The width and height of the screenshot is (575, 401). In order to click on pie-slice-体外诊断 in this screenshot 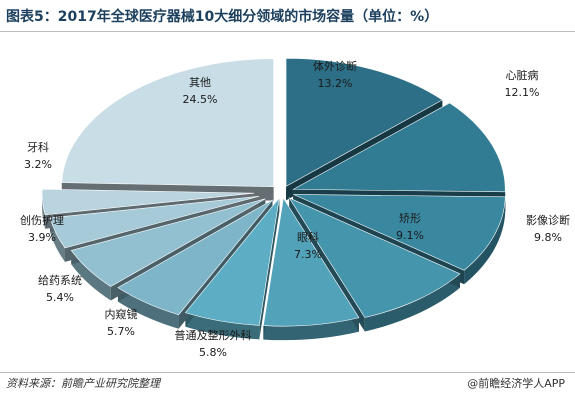, I will do `click(364, 122)`.